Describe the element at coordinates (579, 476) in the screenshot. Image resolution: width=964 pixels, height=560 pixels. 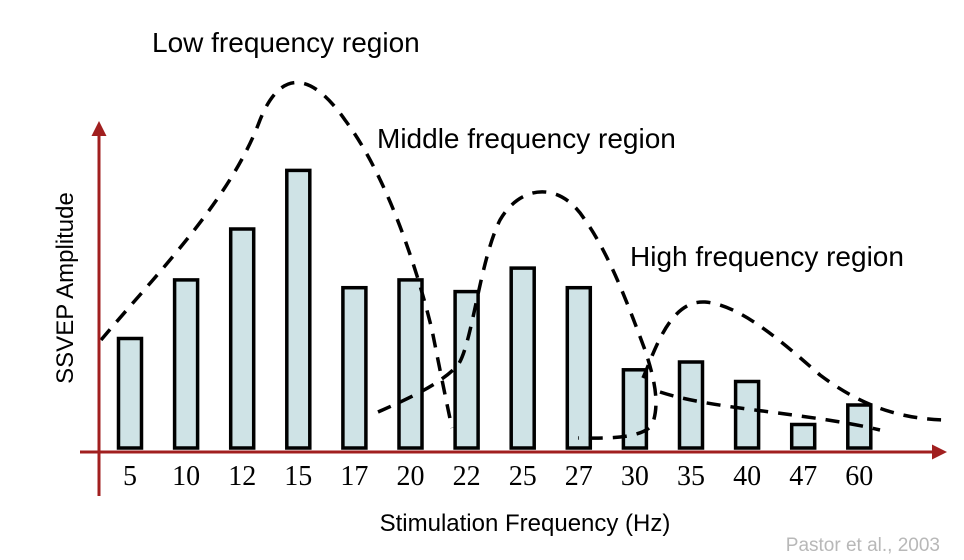
I see `x-tick-label: 27` at that location.